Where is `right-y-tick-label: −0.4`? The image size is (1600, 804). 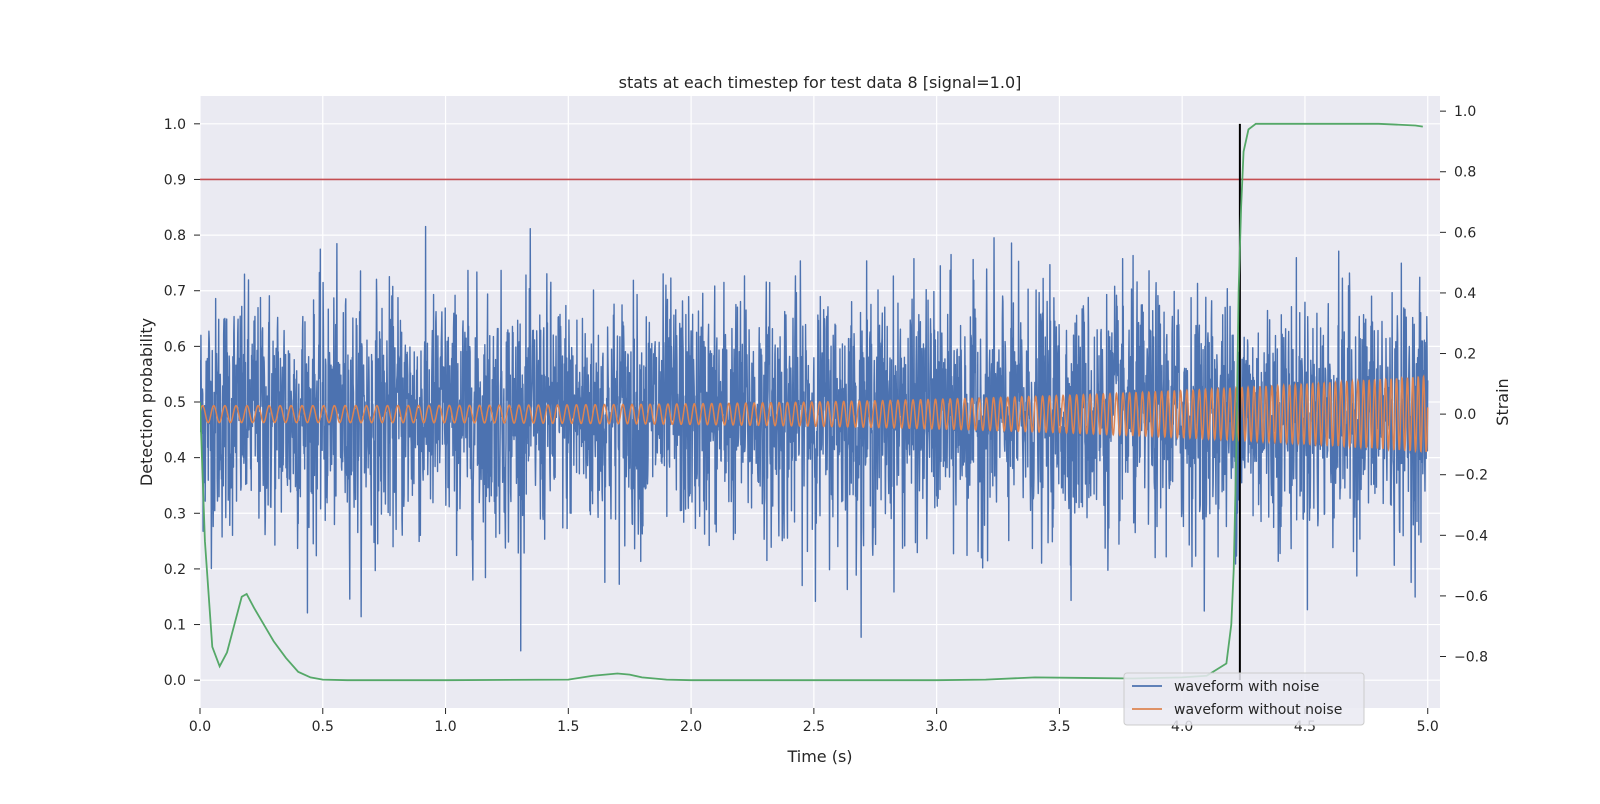
right-y-tick-label: −0.4 is located at coordinates (1471, 536).